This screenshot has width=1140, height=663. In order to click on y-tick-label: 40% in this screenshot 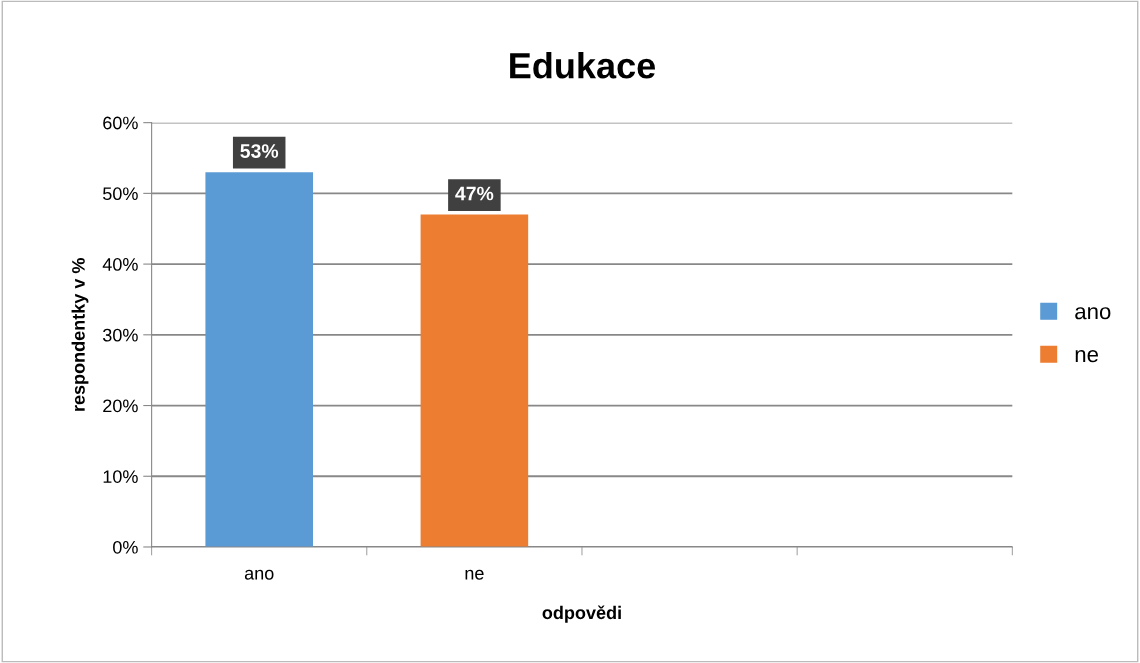, I will do `click(120, 264)`.